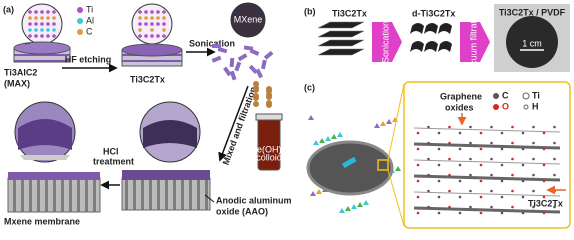 This screenshot has width=574, height=240. What do you see at coordinates (209, 198) in the screenshot?
I see `pointer` at bounding box center [209, 198].